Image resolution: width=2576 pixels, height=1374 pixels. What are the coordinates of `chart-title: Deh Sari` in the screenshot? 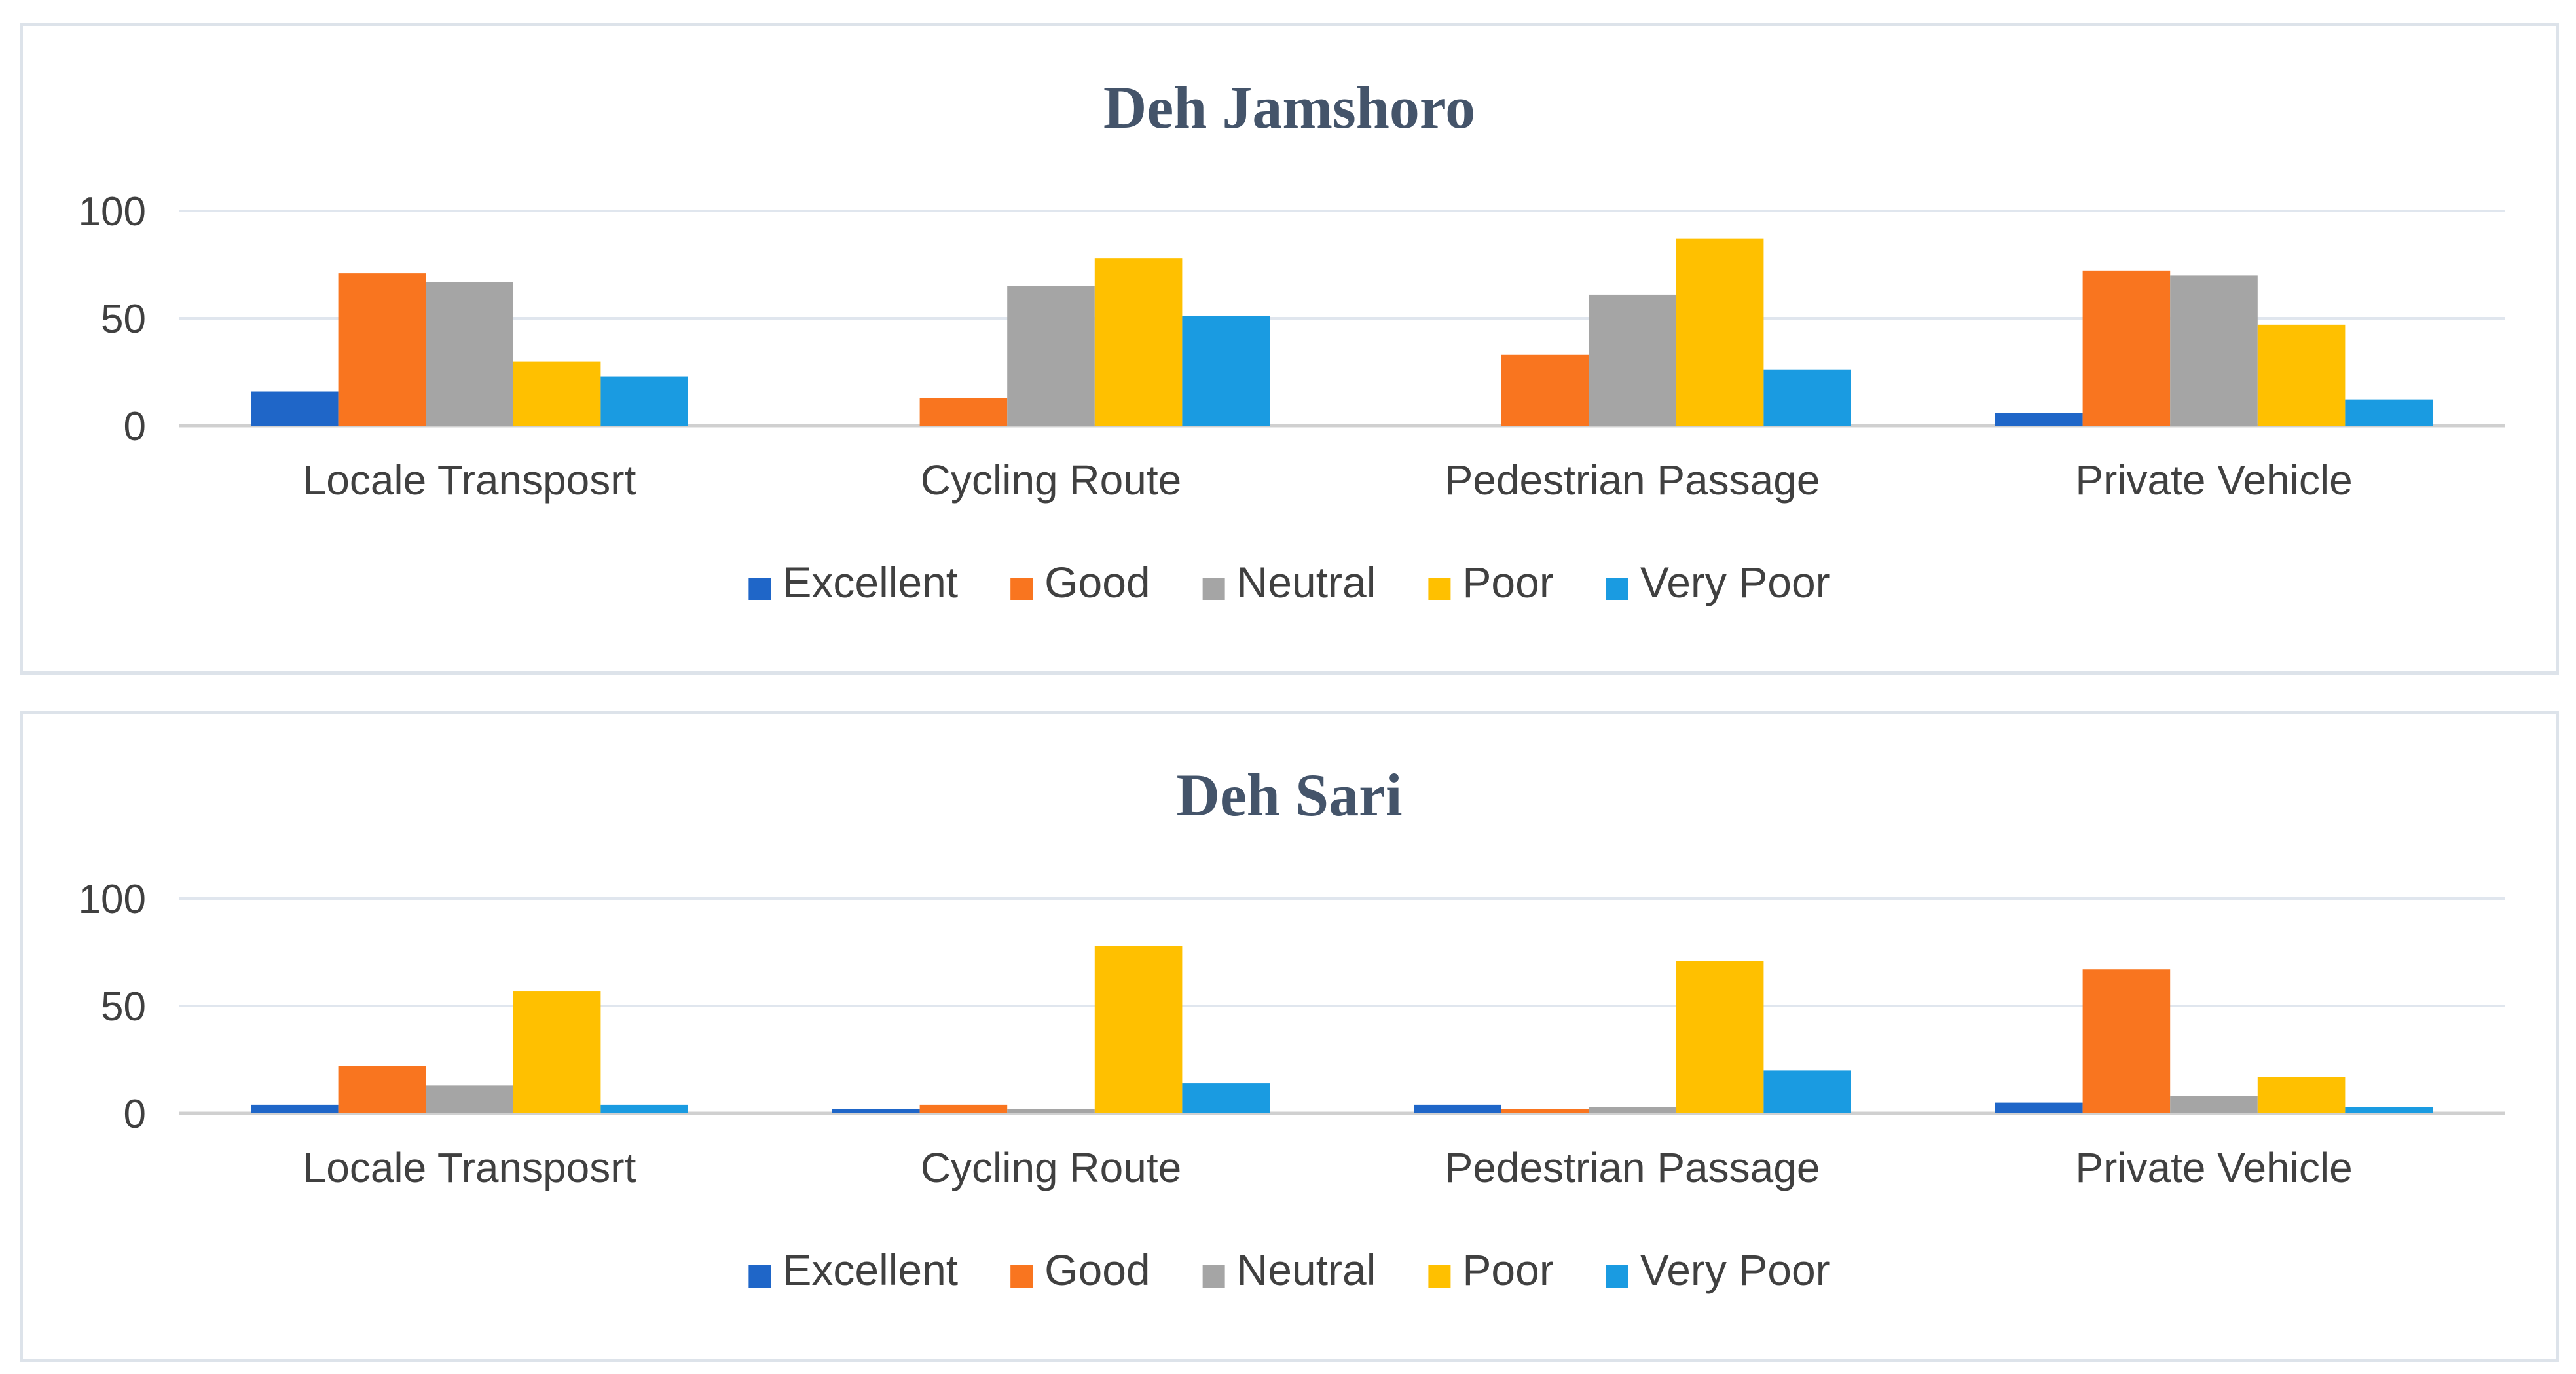 It's located at (1290, 795).